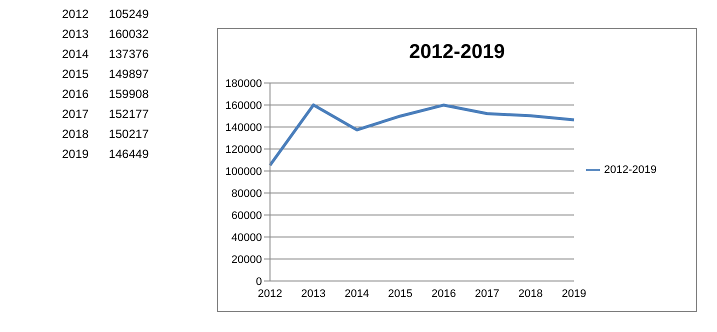  I want to click on x-tick-label: 2014, so click(357, 294).